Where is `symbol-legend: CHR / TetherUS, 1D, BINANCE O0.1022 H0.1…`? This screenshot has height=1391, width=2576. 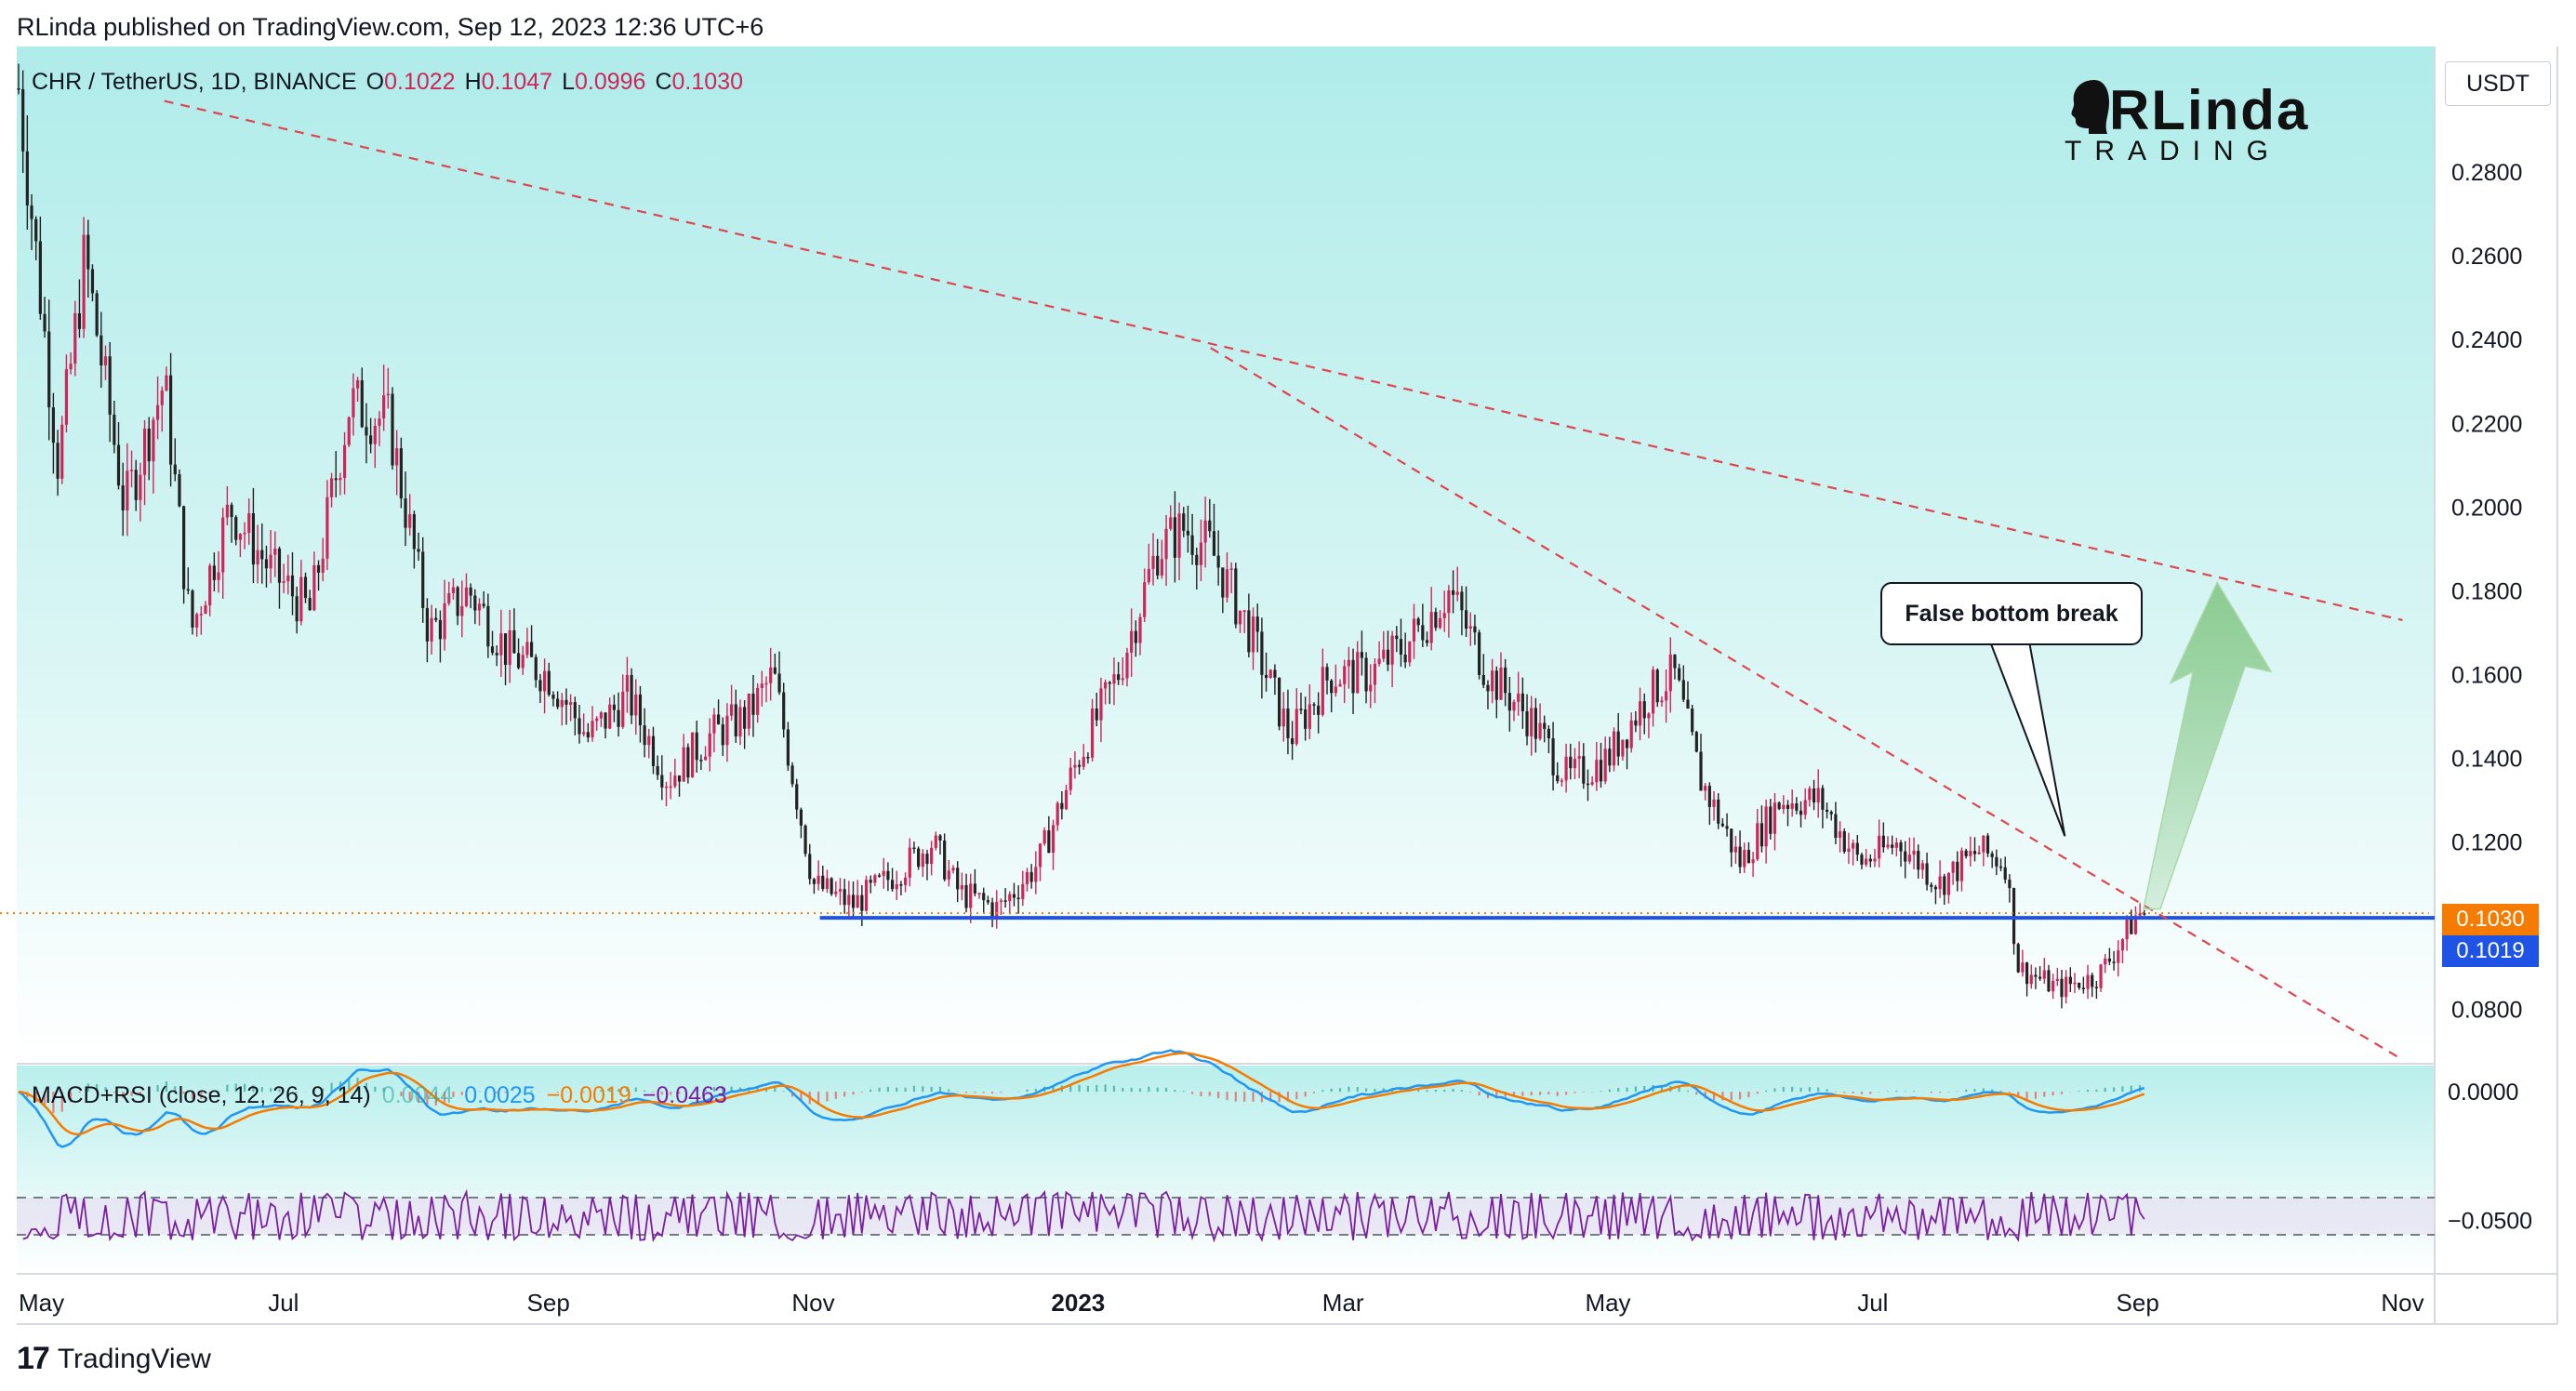
symbol-legend: CHR / TetherUS, 1D, BINANCE O0.1022 H0.1… is located at coordinates (387, 82).